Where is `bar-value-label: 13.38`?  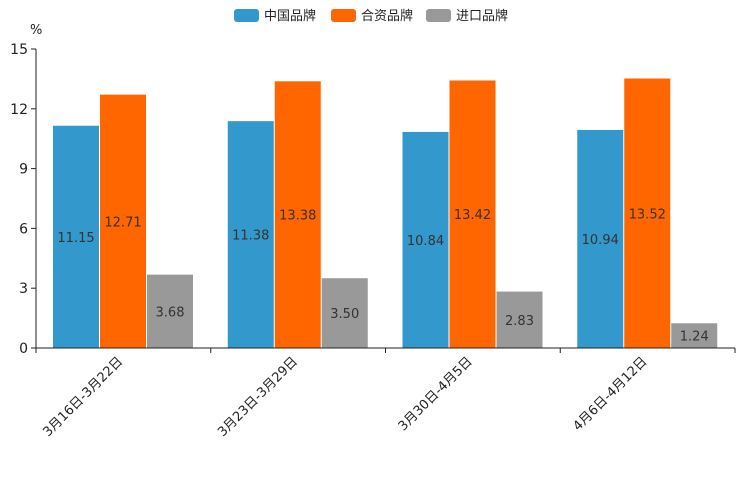 bar-value-label: 13.38 is located at coordinates (297, 216).